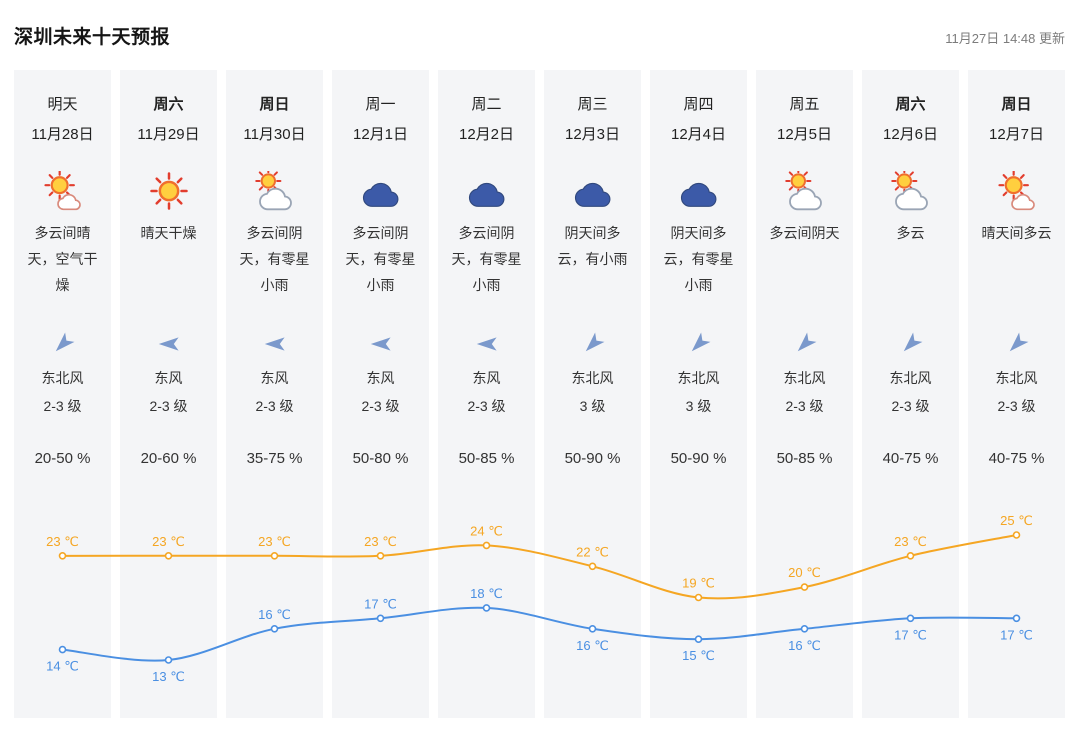  I want to click on weather-description: 多云, so click(910, 233).